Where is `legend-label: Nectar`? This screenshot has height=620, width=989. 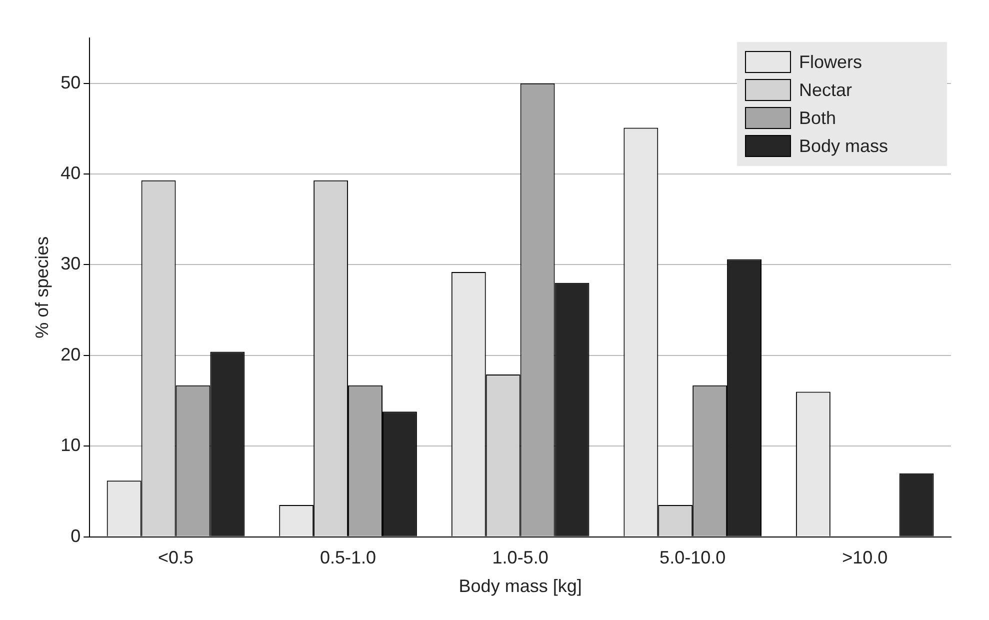
legend-label: Nectar is located at coordinates (825, 90).